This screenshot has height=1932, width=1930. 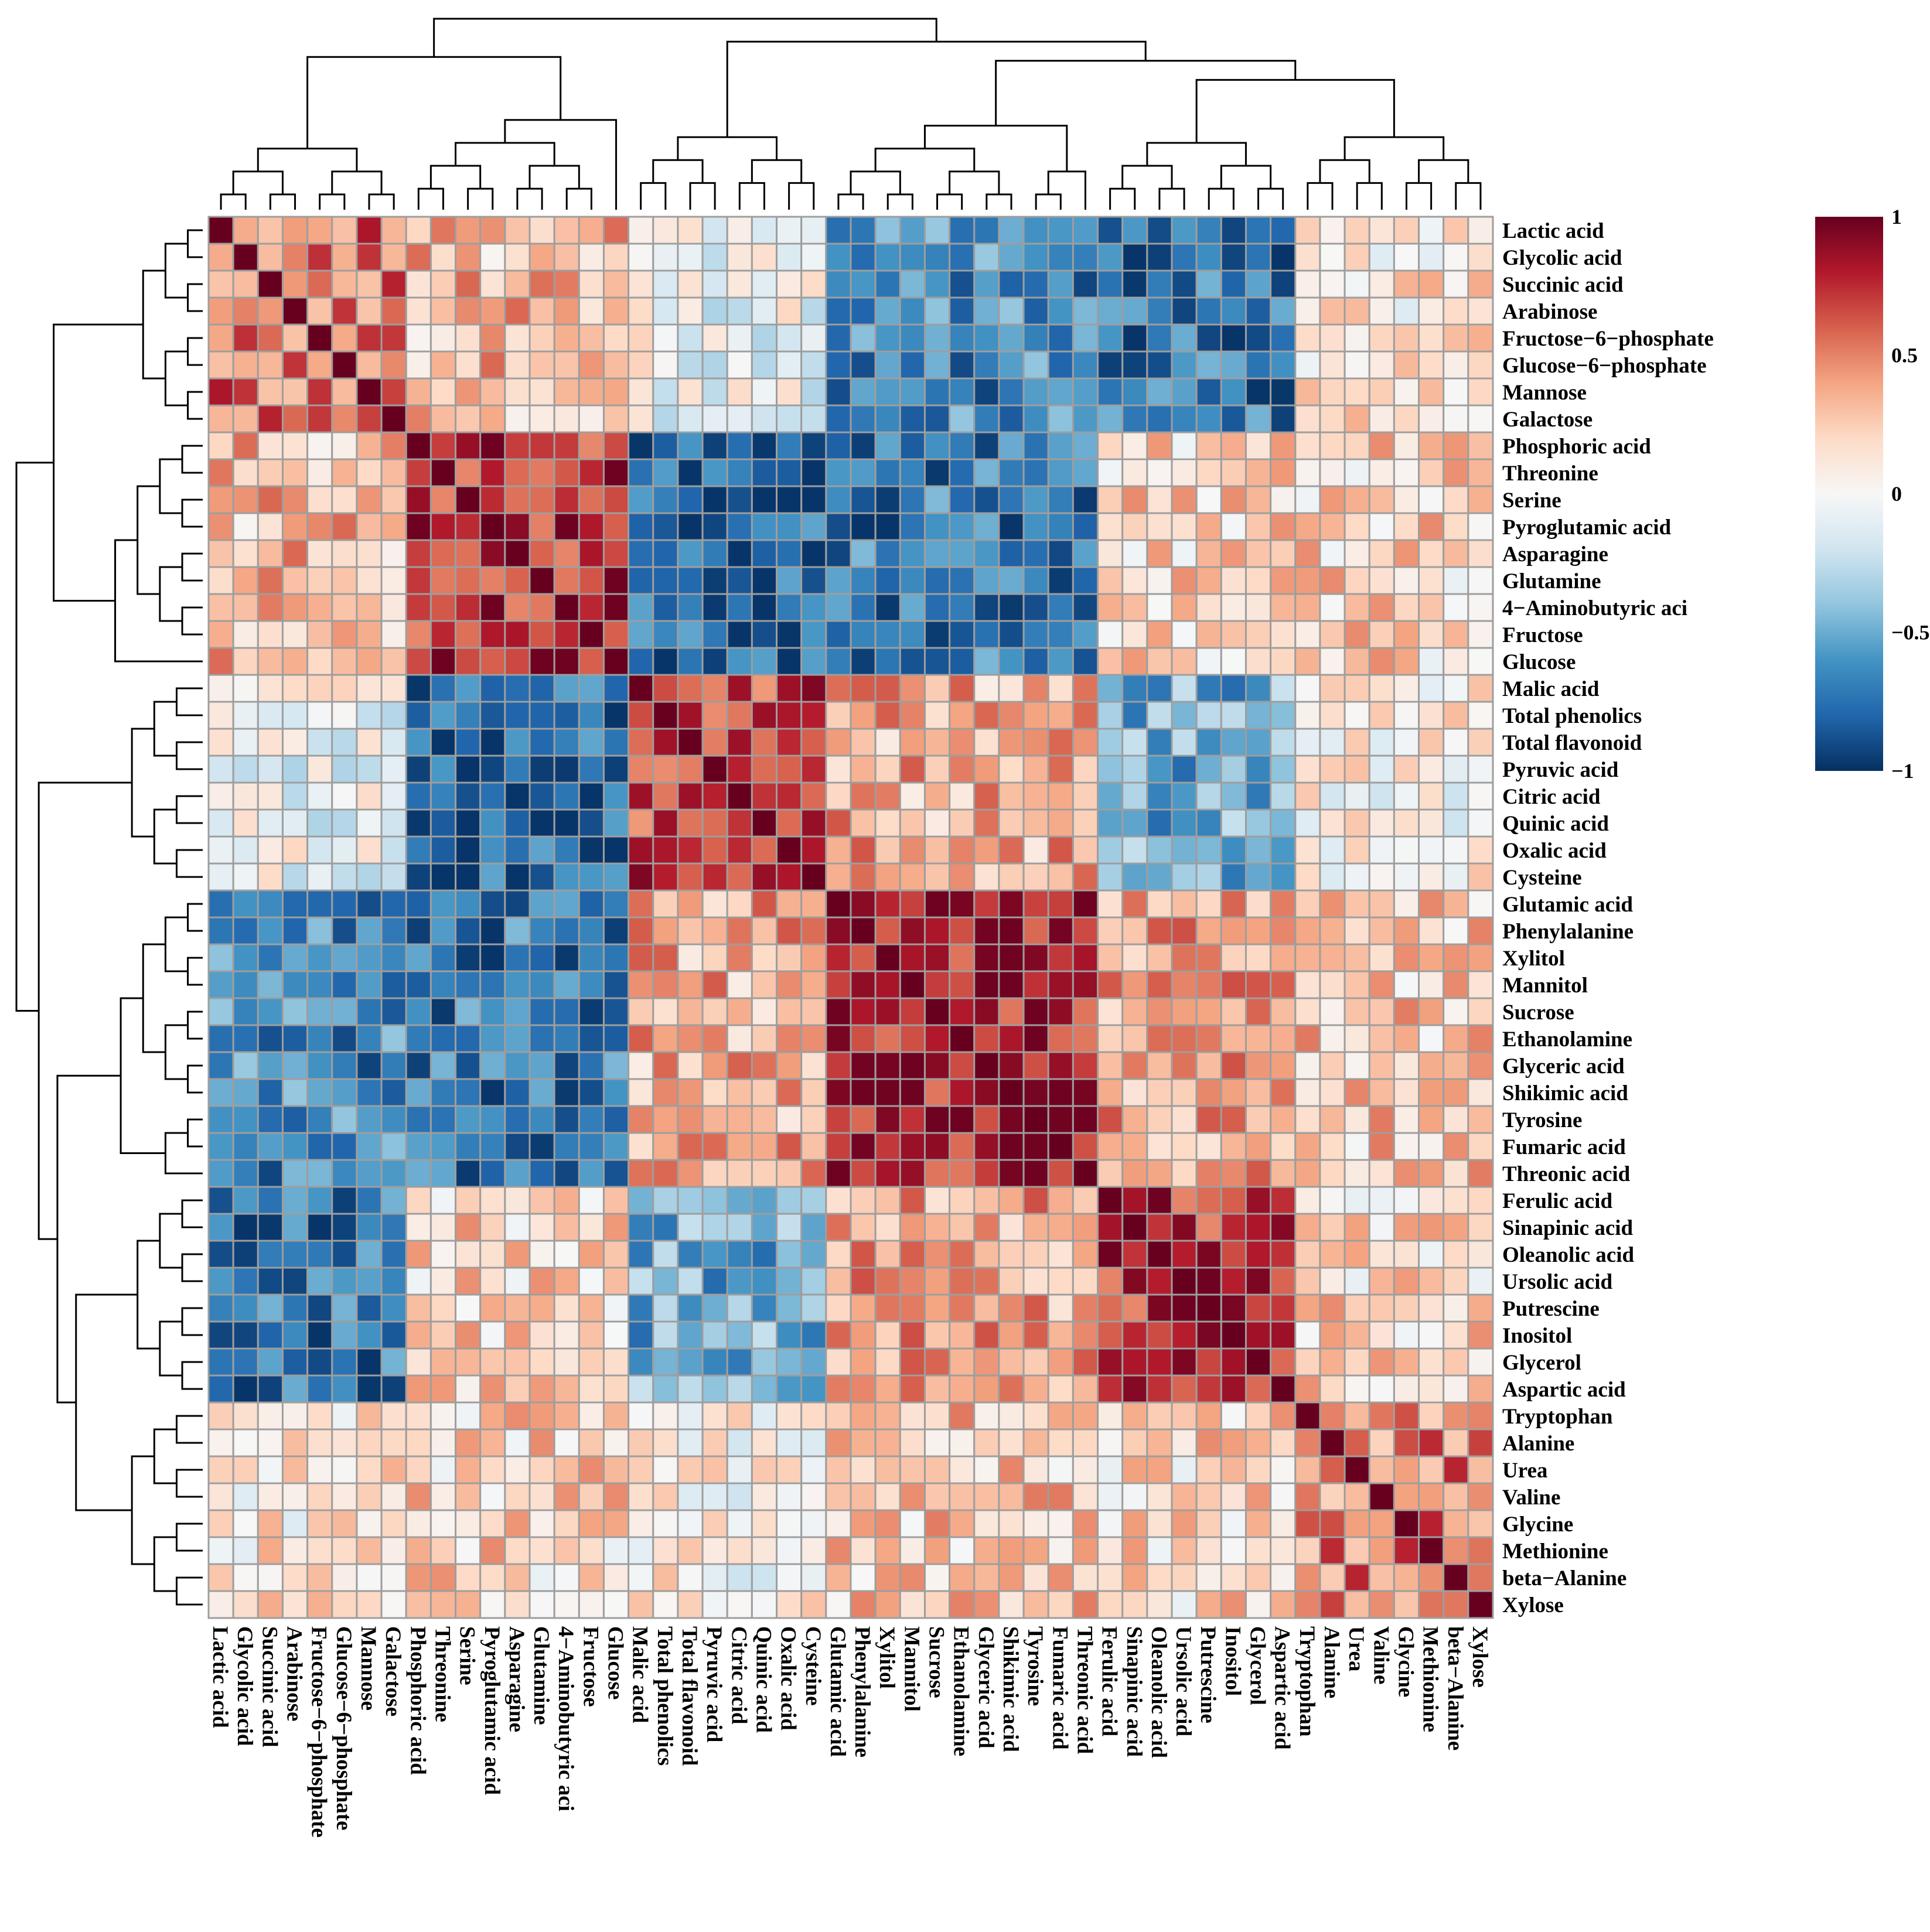 What do you see at coordinates (1455, 1688) in the screenshot?
I see `column-label: beta−Alanine` at bounding box center [1455, 1688].